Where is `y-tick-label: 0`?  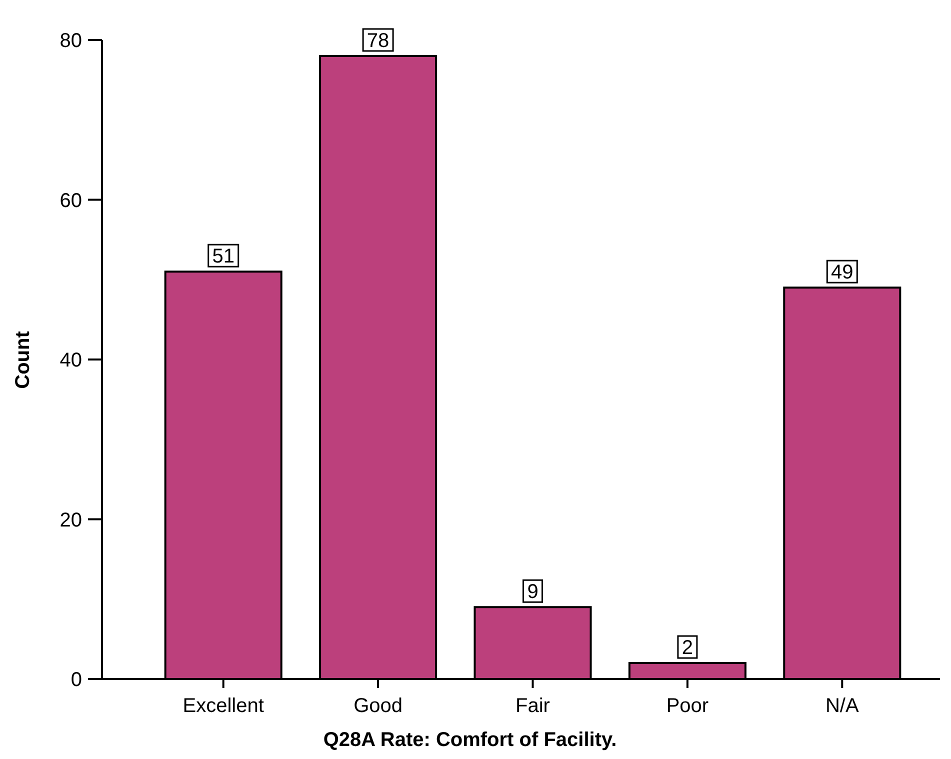
y-tick-label: 0 is located at coordinates (76, 680).